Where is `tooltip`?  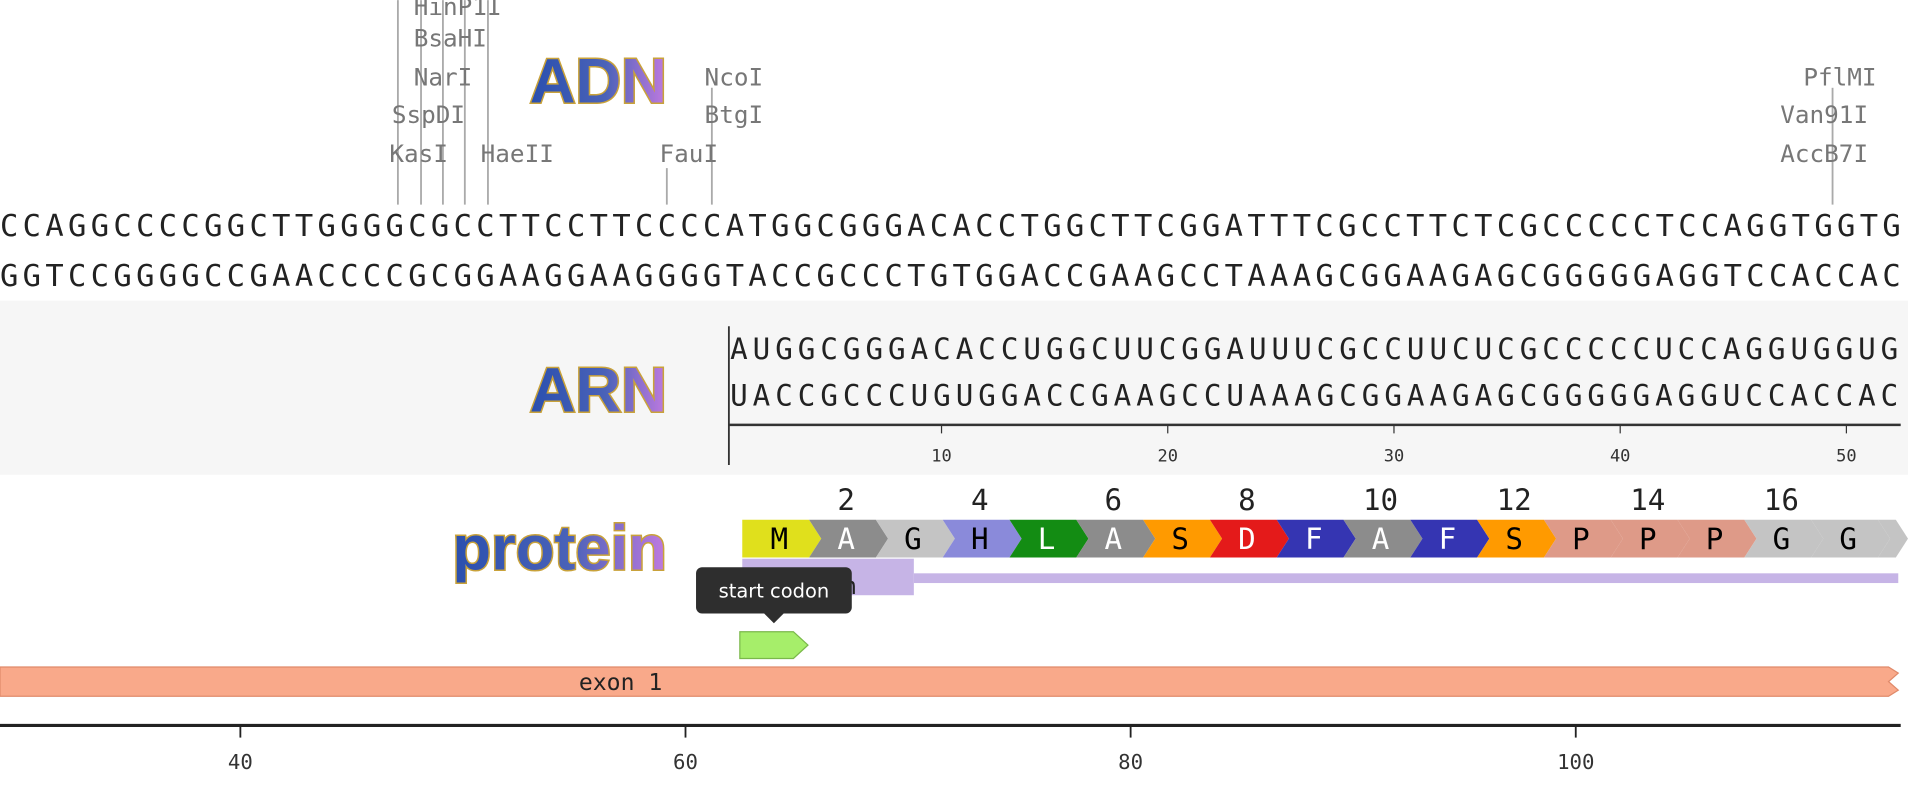 tooltip is located at coordinates (774, 590).